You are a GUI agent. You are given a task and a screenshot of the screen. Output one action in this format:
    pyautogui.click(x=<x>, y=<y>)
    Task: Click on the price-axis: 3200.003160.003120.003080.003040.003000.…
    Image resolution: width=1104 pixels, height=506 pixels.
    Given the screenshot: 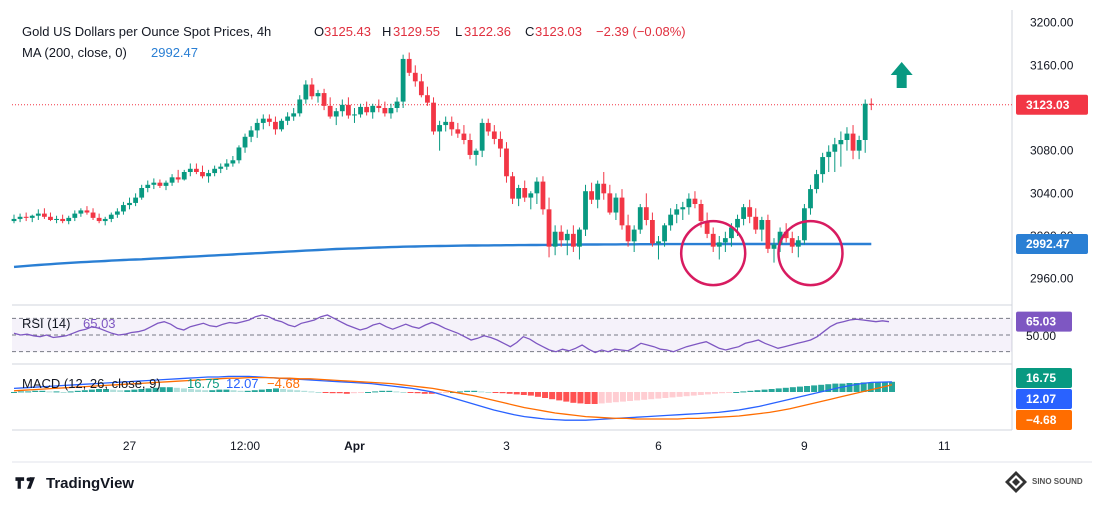 What is the action you would take?
    pyautogui.click(x=1052, y=223)
    